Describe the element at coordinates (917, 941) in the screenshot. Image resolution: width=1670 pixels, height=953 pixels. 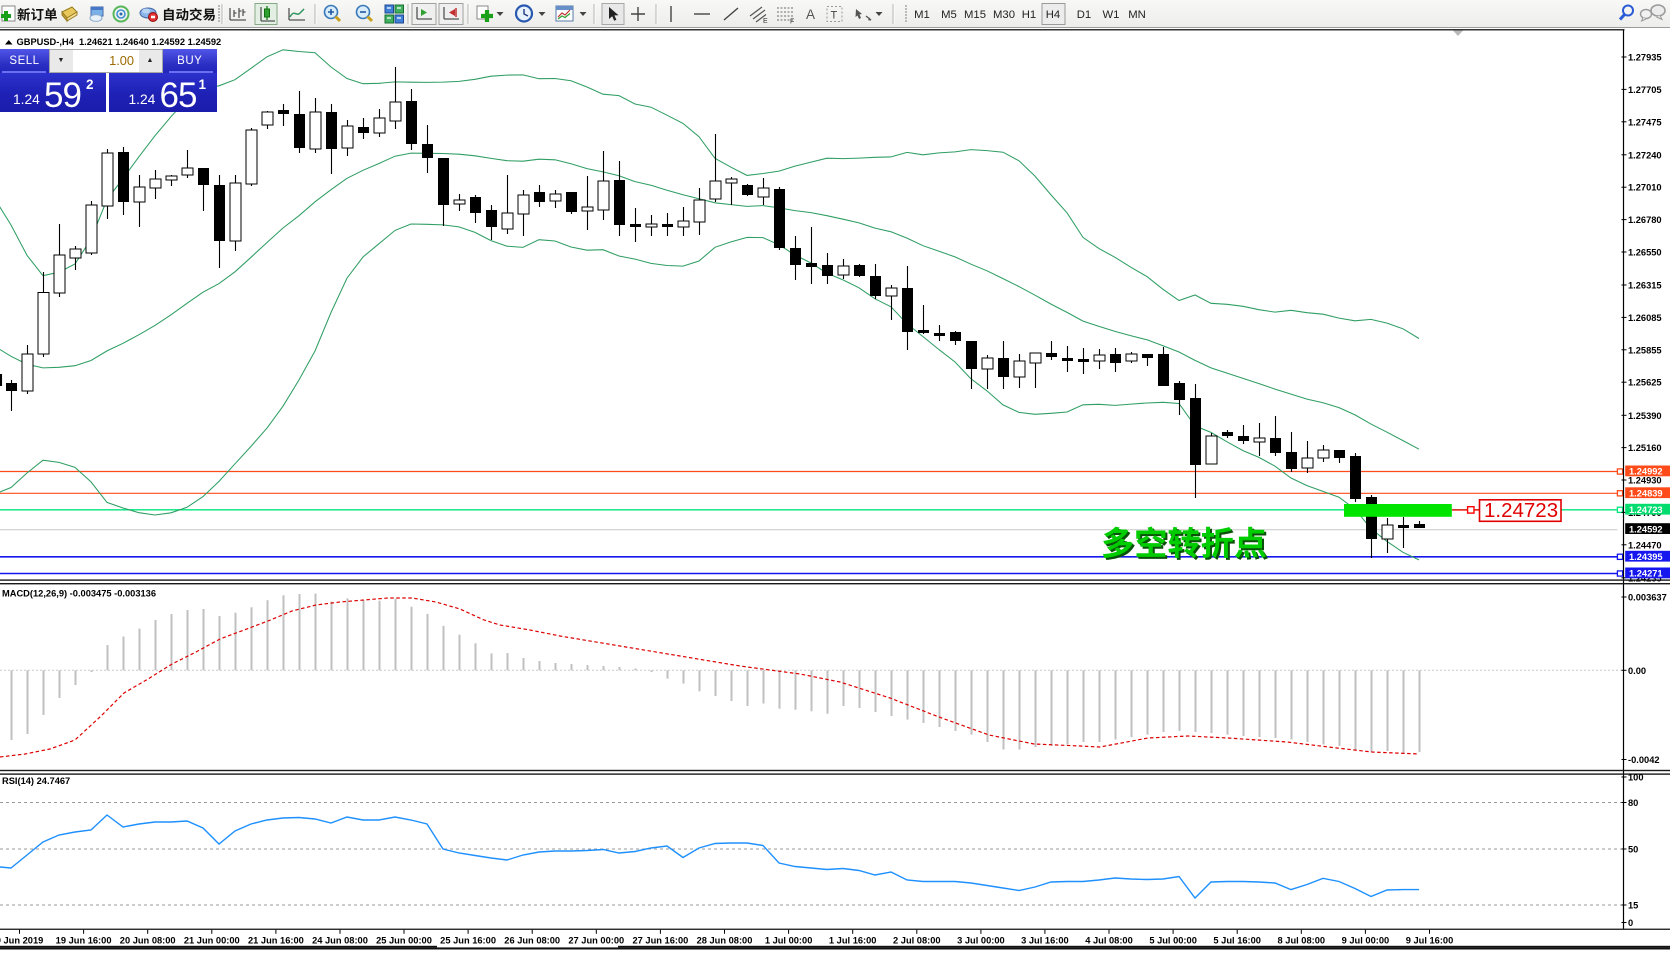
I see `svg-text: 2 Jul 08:00` at that location.